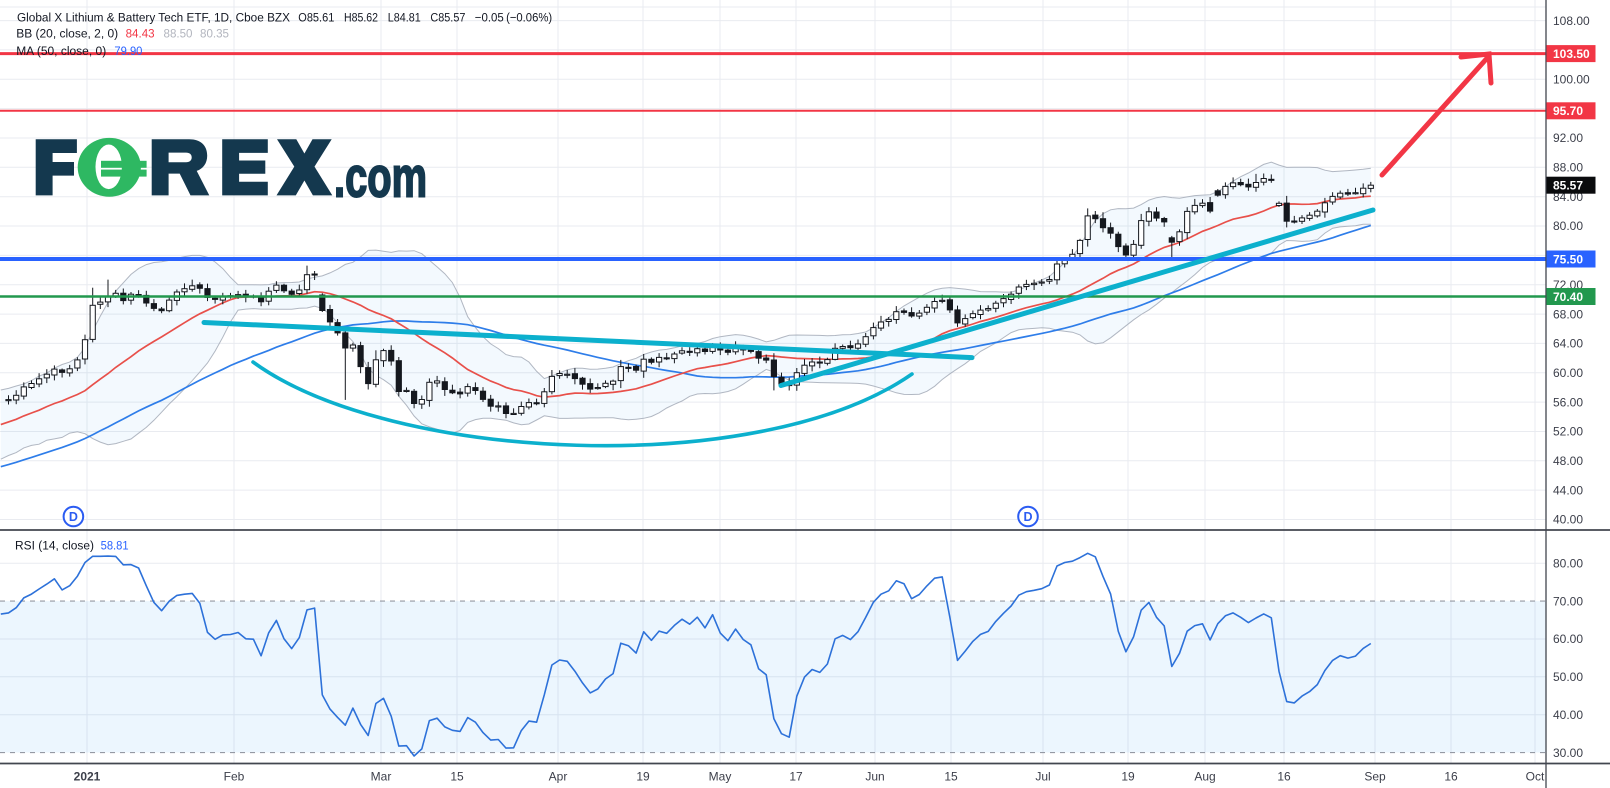 This screenshot has width=1610, height=788. Describe the element at coordinates (1535, 777) in the screenshot. I see `svg-text: Oct` at that location.